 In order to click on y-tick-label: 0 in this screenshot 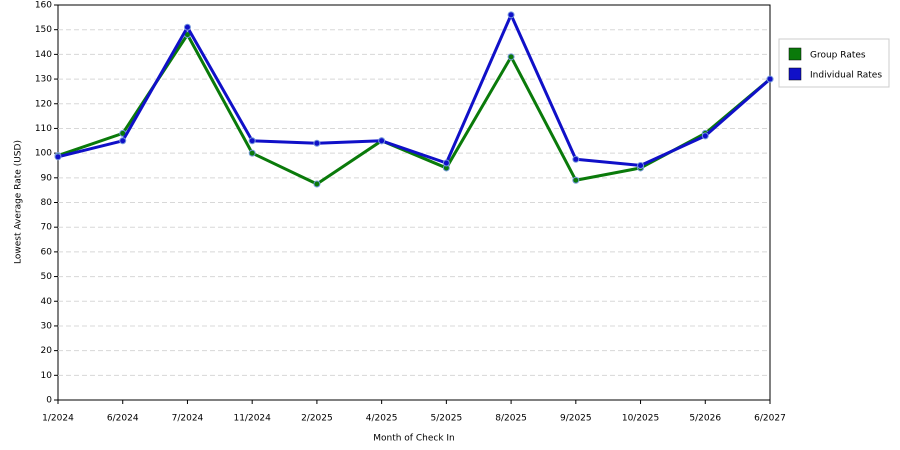, I will do `click(49, 401)`.